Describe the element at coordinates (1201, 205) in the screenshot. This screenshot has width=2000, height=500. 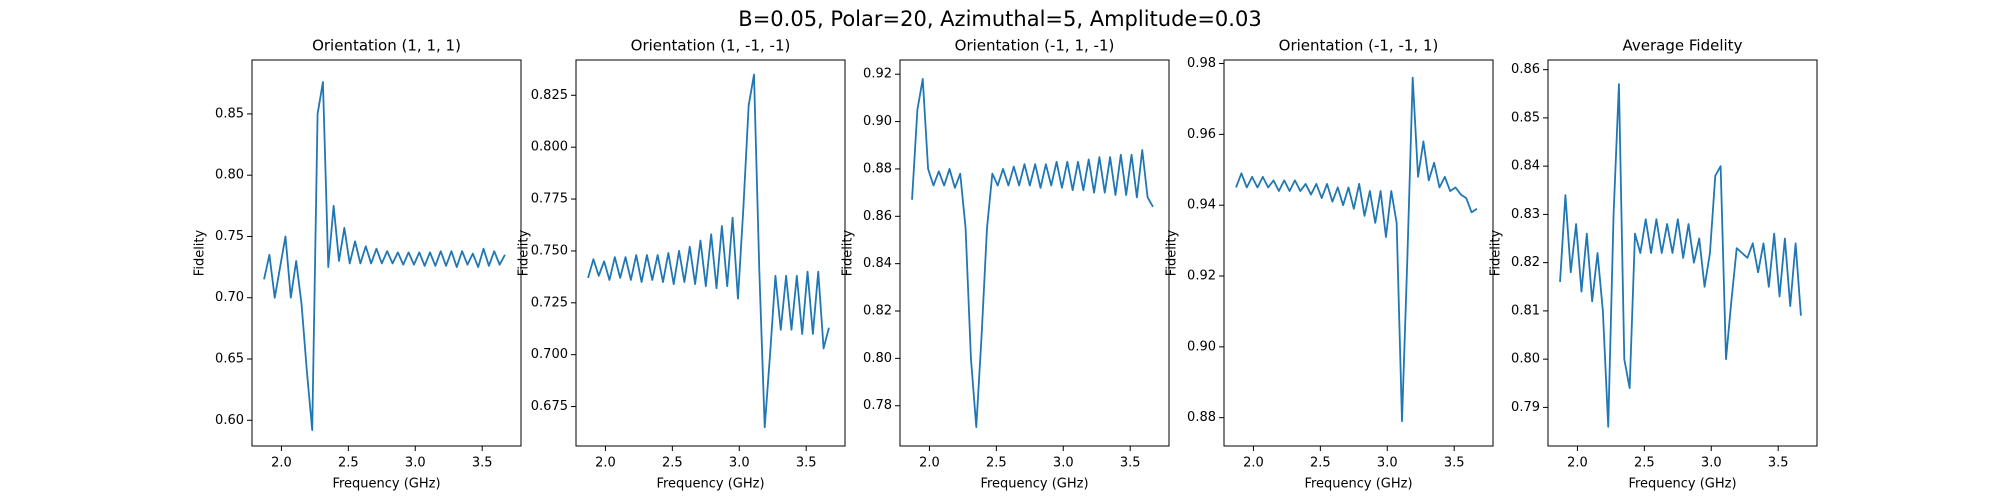
I see `y-tick-label: 0.94` at that location.